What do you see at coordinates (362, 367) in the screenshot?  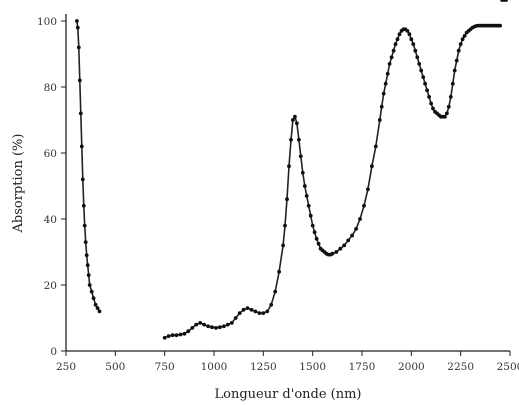 I see `x-tick-label: 1750` at bounding box center [362, 367].